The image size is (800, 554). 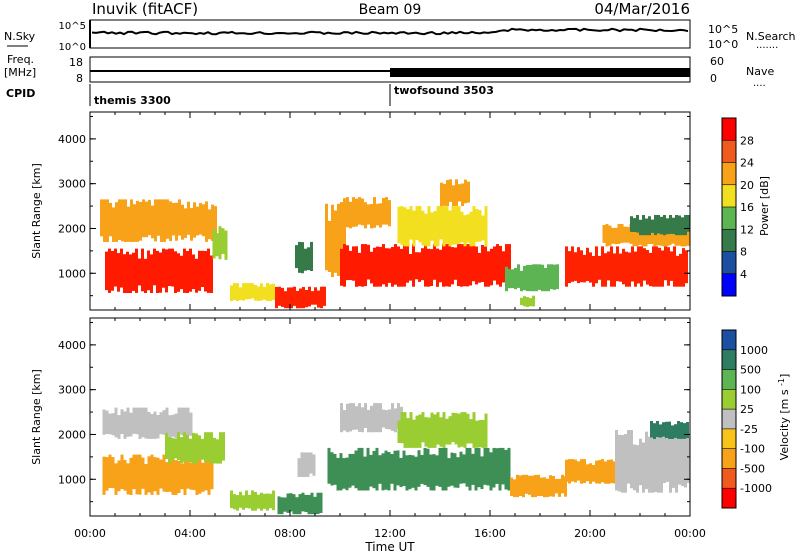 What do you see at coordinates (746, 419) in the screenshot?
I see `velocity-colorbar: 1000 500 100 25 -25 -100 -500 -1000` at bounding box center [746, 419].